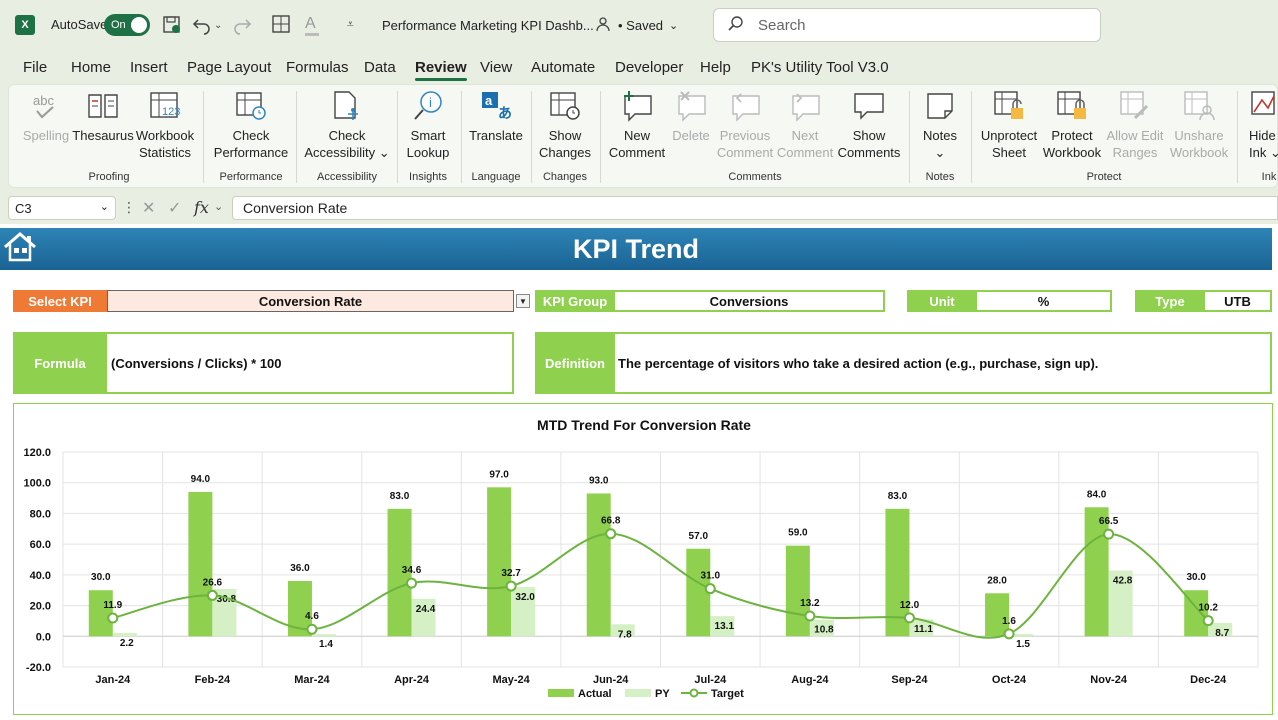 The height and width of the screenshot is (720, 1278). I want to click on tab-insert: Insert, so click(149, 67).